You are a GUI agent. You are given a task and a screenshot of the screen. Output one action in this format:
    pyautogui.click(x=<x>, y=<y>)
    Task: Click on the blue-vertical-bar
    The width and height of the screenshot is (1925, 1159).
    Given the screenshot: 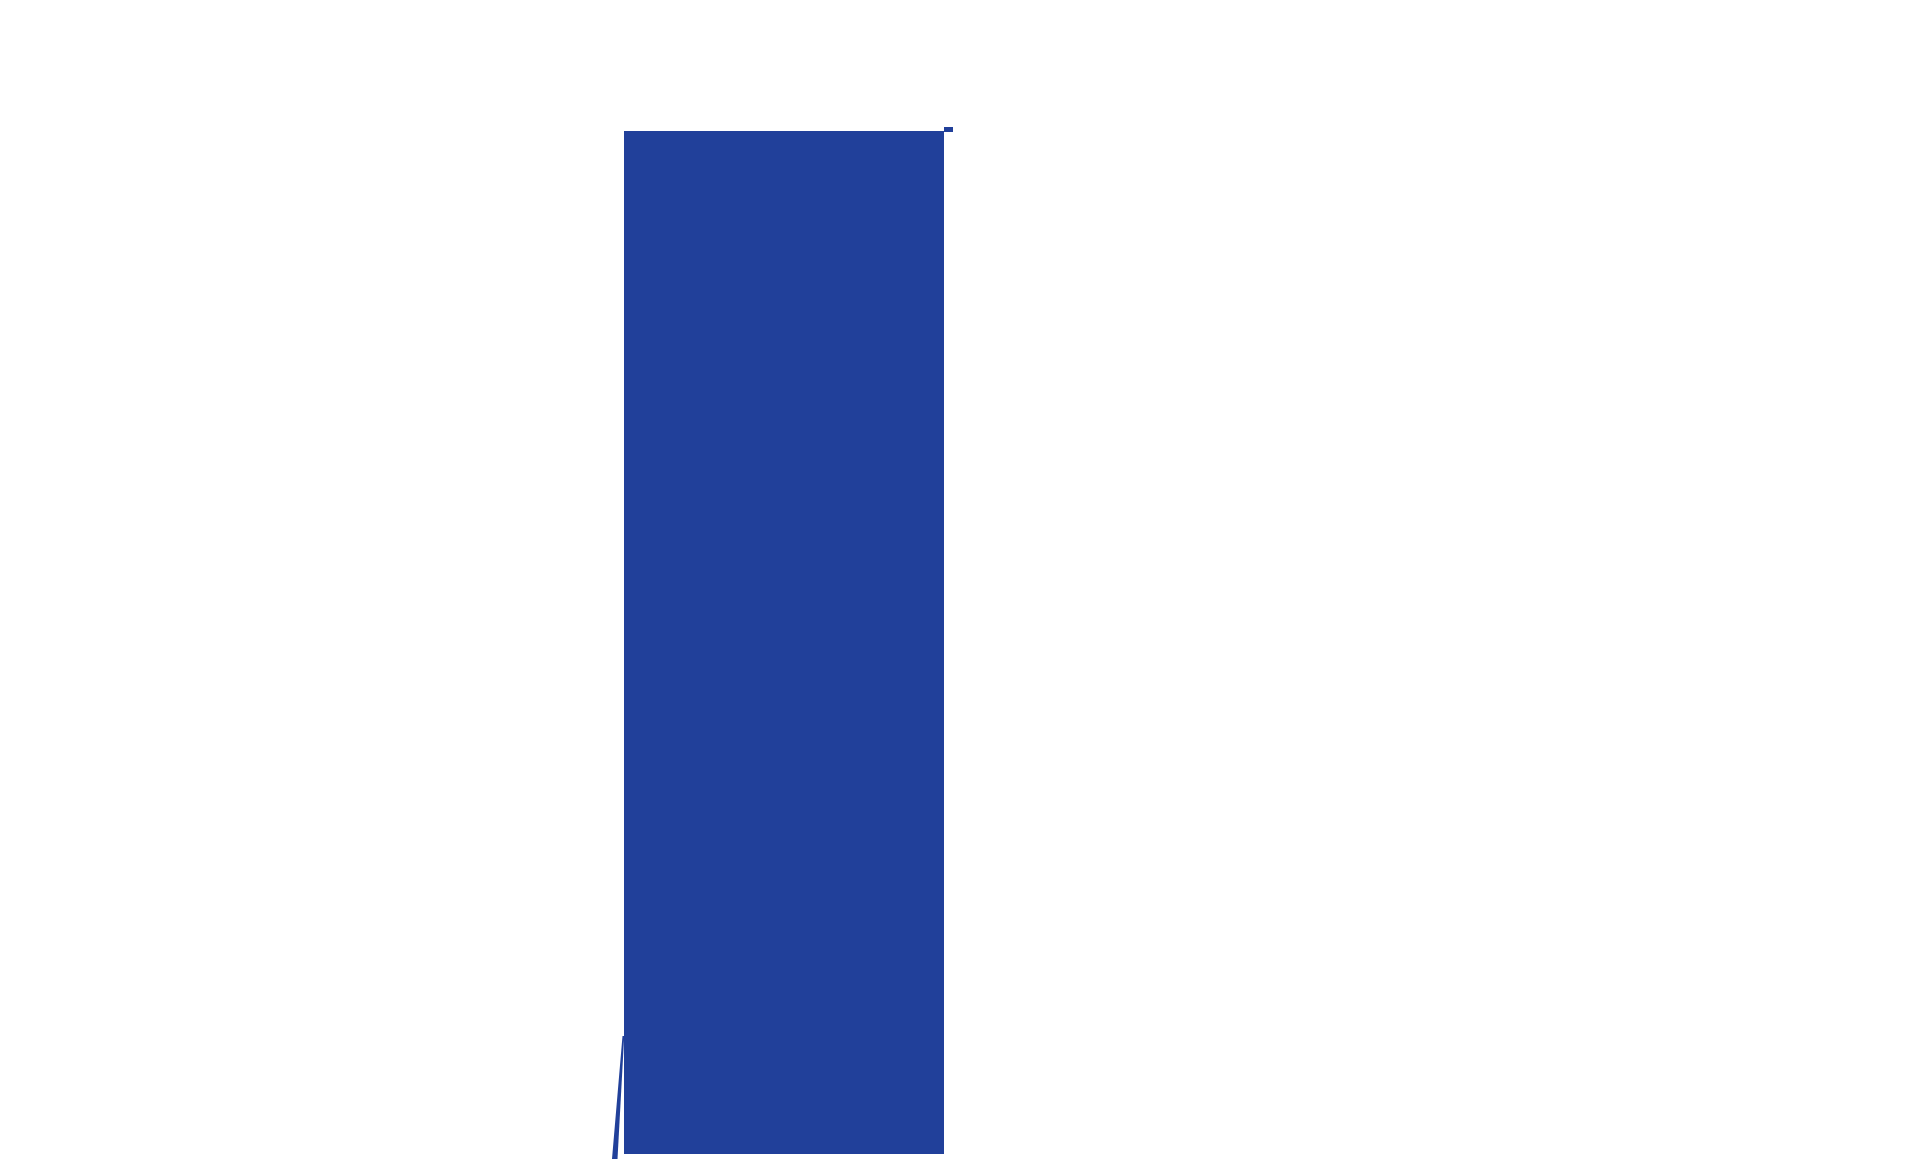 What is the action you would take?
    pyautogui.click(x=784, y=642)
    